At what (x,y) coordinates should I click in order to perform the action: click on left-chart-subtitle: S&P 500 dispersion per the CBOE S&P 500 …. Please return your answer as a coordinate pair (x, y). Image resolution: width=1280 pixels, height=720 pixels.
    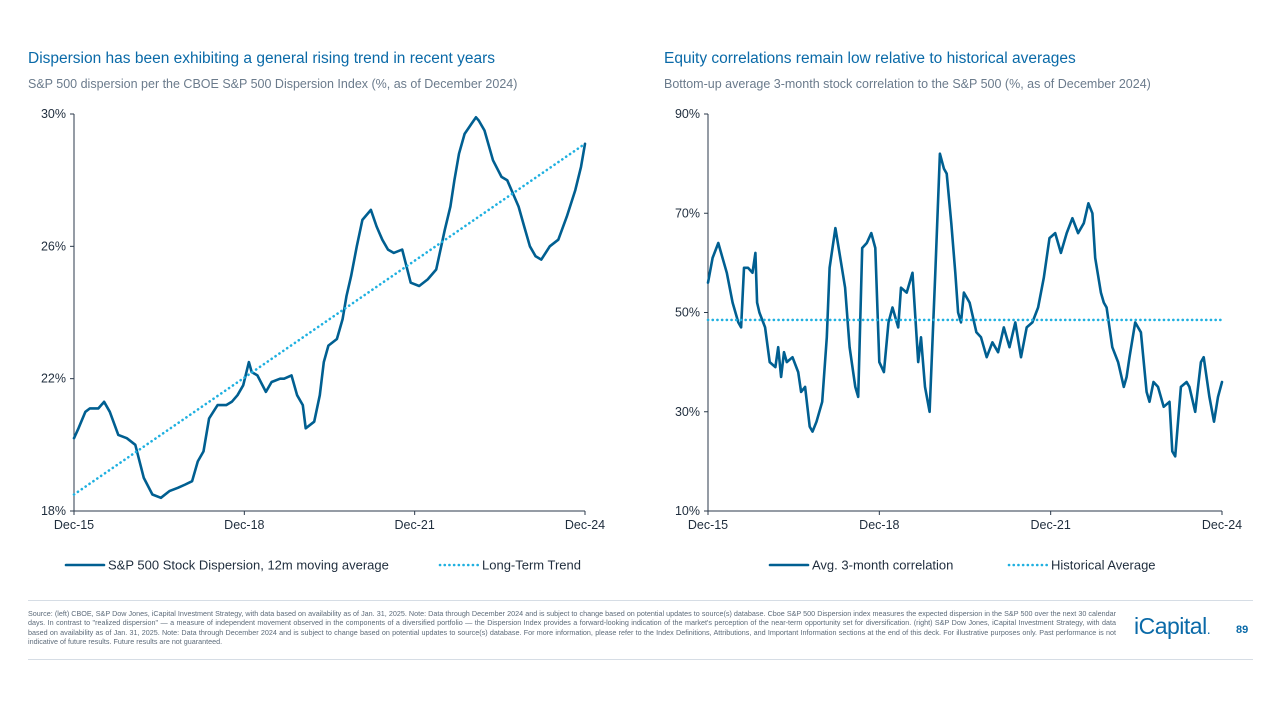
    Looking at the image, I should click on (273, 84).